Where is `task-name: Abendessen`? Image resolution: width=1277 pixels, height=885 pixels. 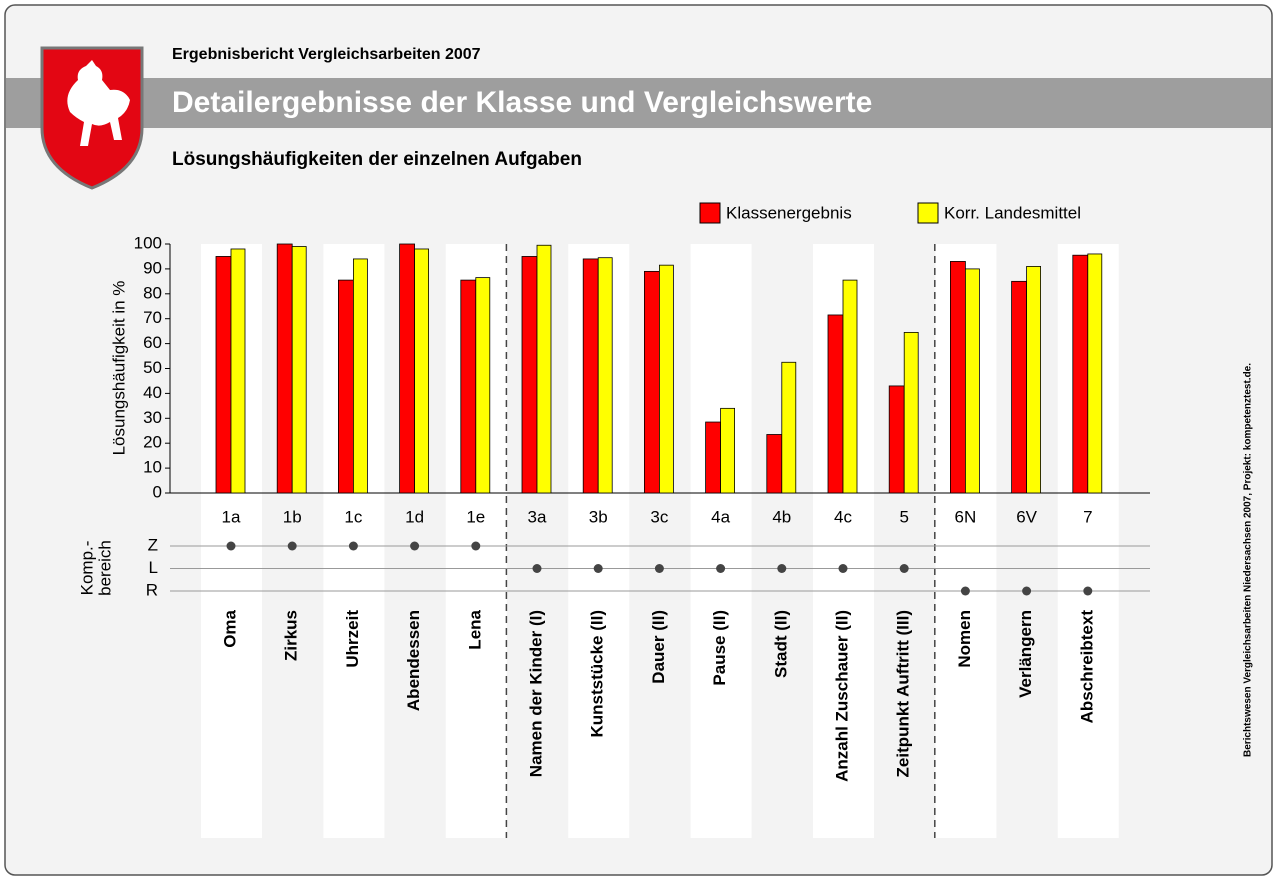
task-name: Abendessen is located at coordinates (413, 660).